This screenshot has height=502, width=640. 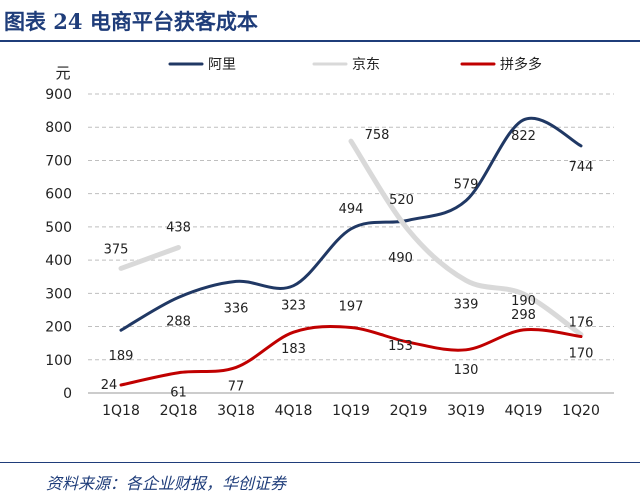 I want to click on x-tick-label: 2Q19, so click(x=409, y=411).